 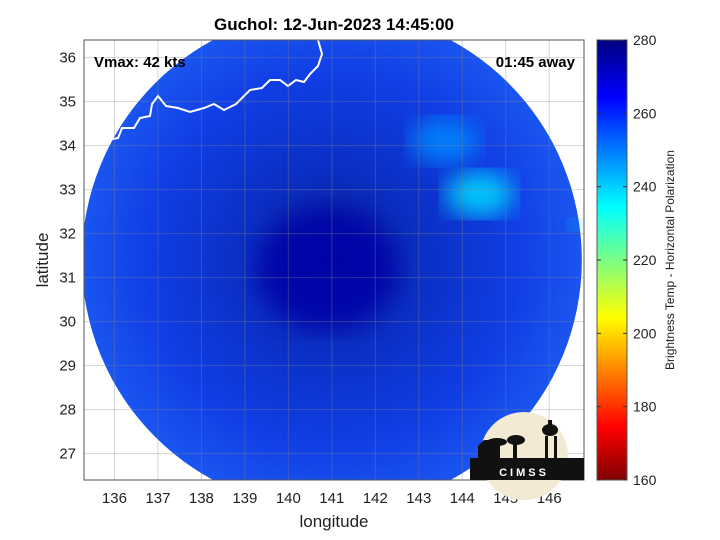 I want to click on vmax-annotation: Vmax: 42 kts, so click(x=140, y=62).